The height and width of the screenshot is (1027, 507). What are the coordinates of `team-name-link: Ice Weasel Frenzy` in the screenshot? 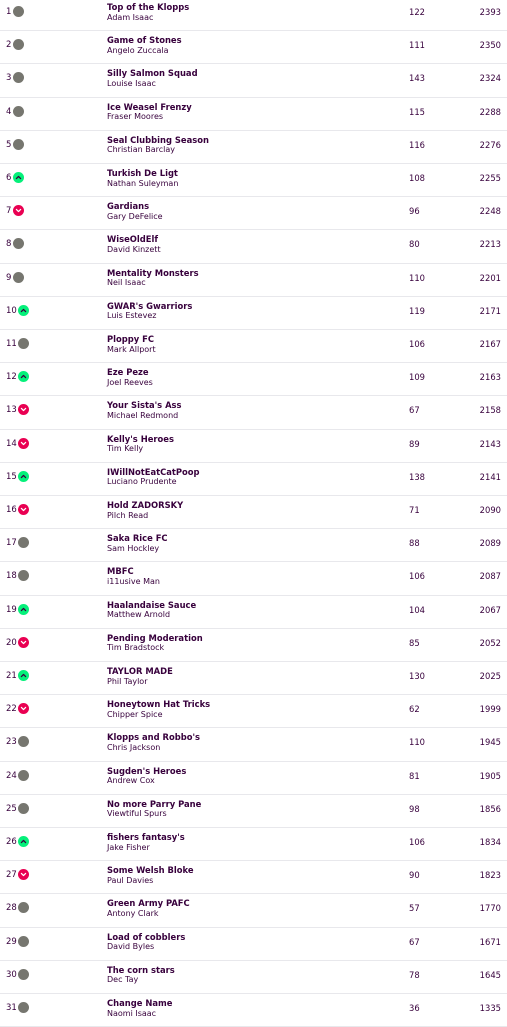 It's located at (149, 106).